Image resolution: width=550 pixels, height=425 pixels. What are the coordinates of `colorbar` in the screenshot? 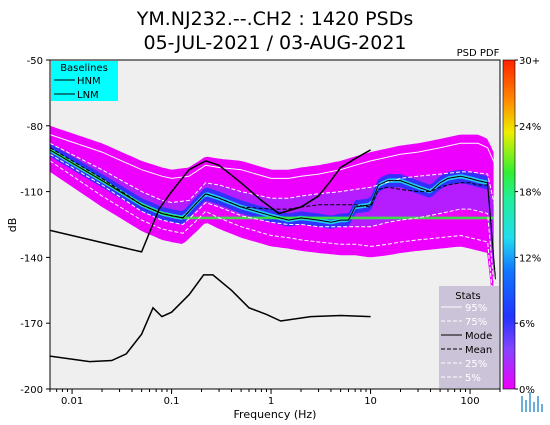 It's located at (509, 224).